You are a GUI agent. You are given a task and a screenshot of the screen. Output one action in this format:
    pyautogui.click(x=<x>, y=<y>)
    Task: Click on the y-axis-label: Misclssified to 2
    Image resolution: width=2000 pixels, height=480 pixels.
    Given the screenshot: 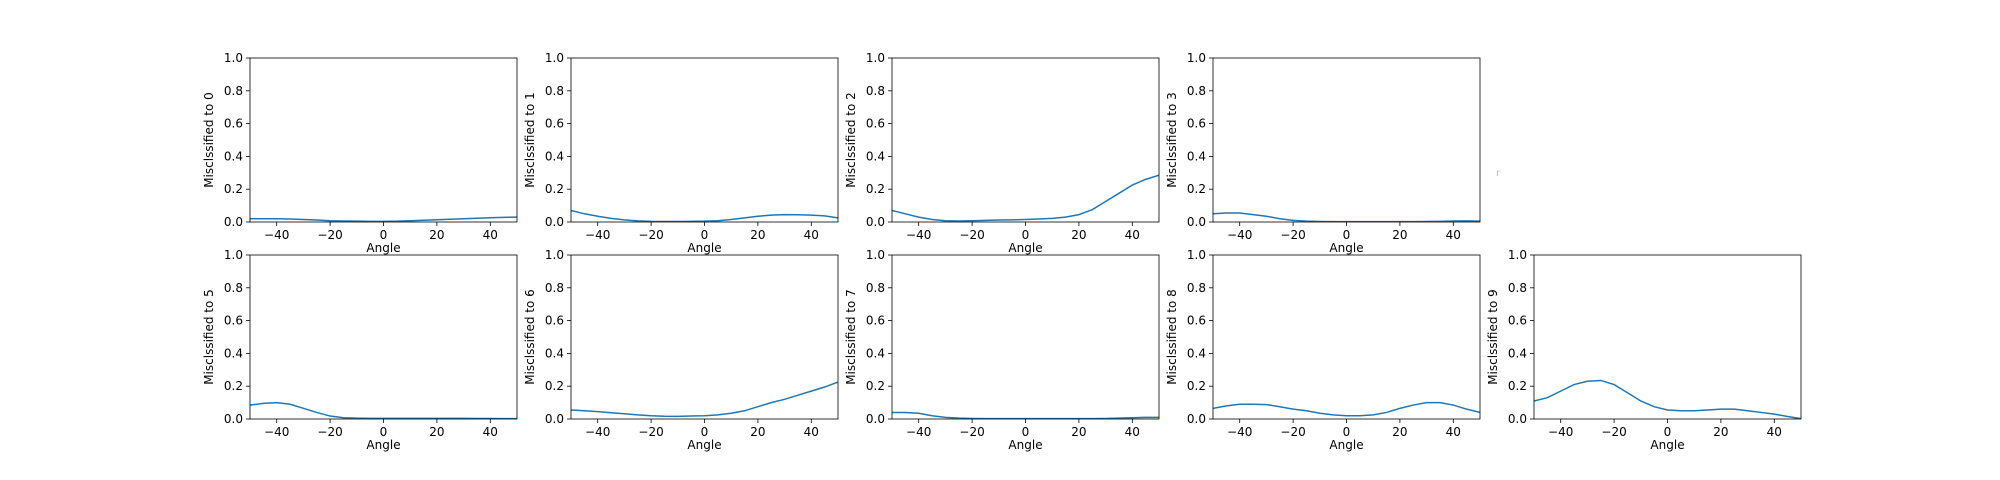 What is the action you would take?
    pyautogui.click(x=851, y=140)
    